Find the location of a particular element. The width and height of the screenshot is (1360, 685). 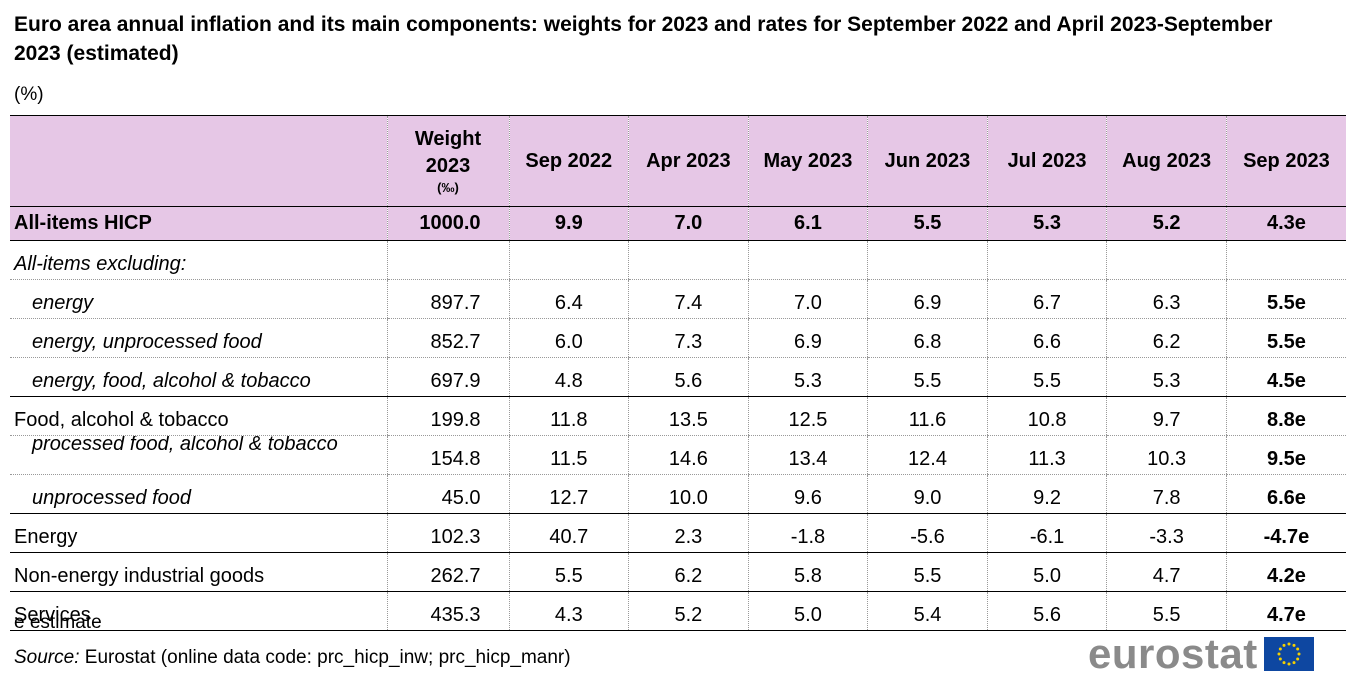

row-value: 6.2 is located at coordinates (1166, 338).